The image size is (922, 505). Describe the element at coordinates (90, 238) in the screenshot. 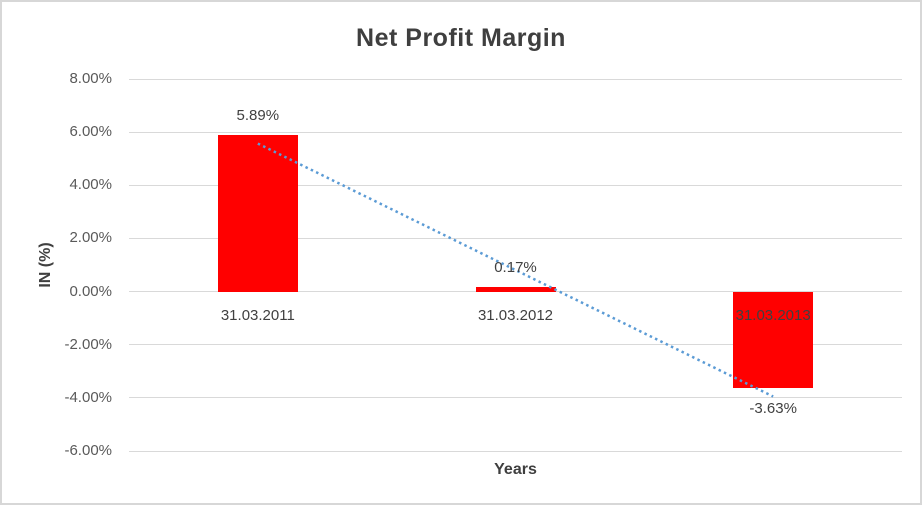

I see `y-tick-label: 2.00%` at that location.